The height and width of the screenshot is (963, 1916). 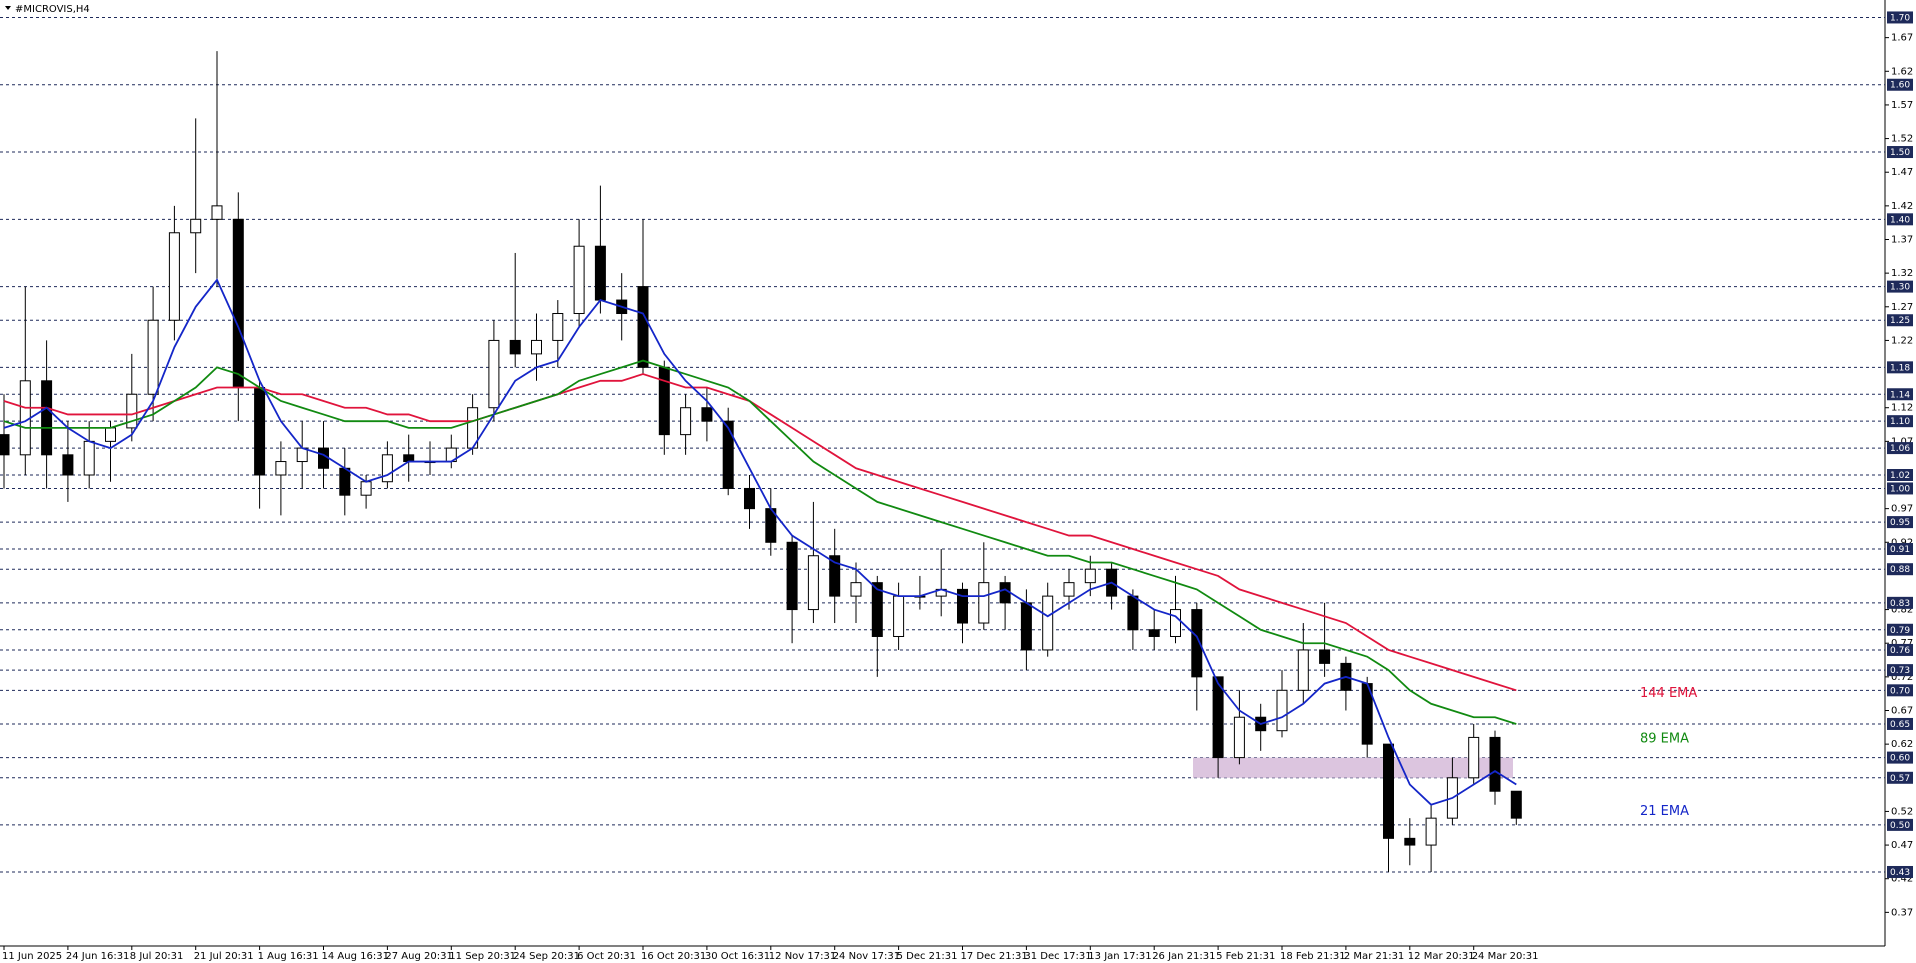 What do you see at coordinates (355, 956) in the screenshot?
I see `x-tick-label: 14 Aug 16:31` at bounding box center [355, 956].